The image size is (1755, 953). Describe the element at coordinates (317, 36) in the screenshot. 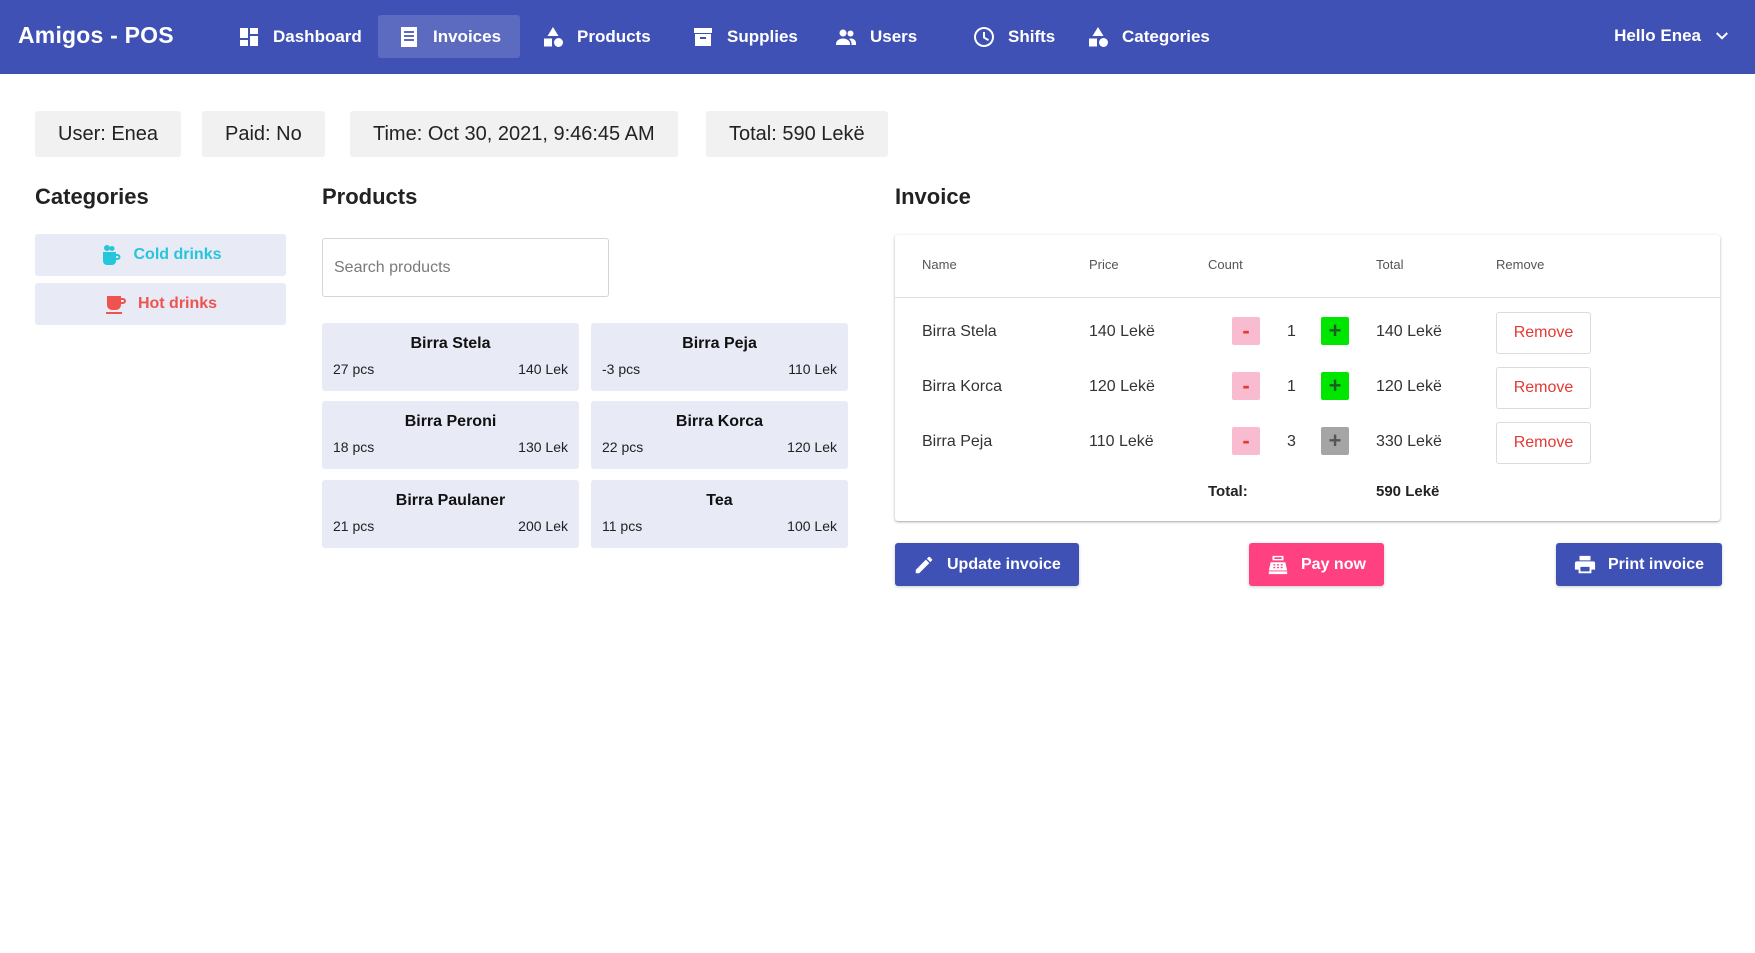

I see `nav-dashboard-label: Dashboard` at that location.